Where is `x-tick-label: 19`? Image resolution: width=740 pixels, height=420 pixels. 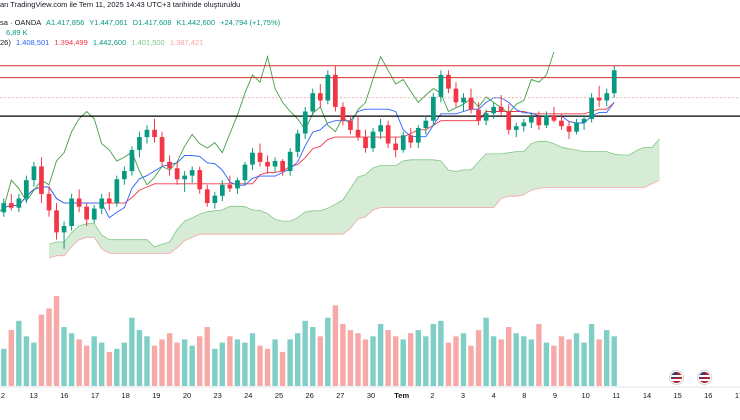 x-tick-label: 19 is located at coordinates (156, 395).